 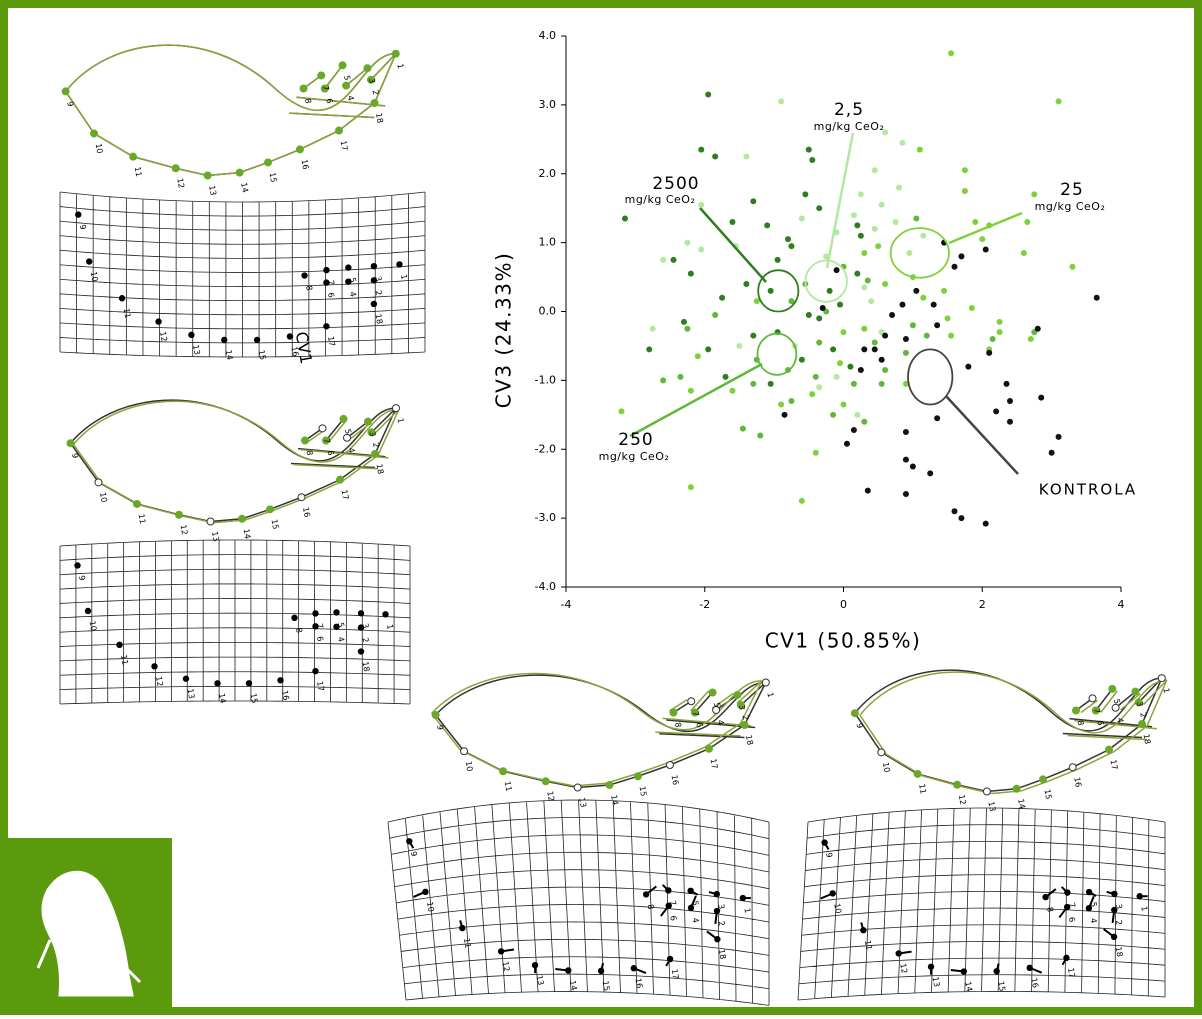 I want to click on landmark-label: 7, so click(x=673, y=903).